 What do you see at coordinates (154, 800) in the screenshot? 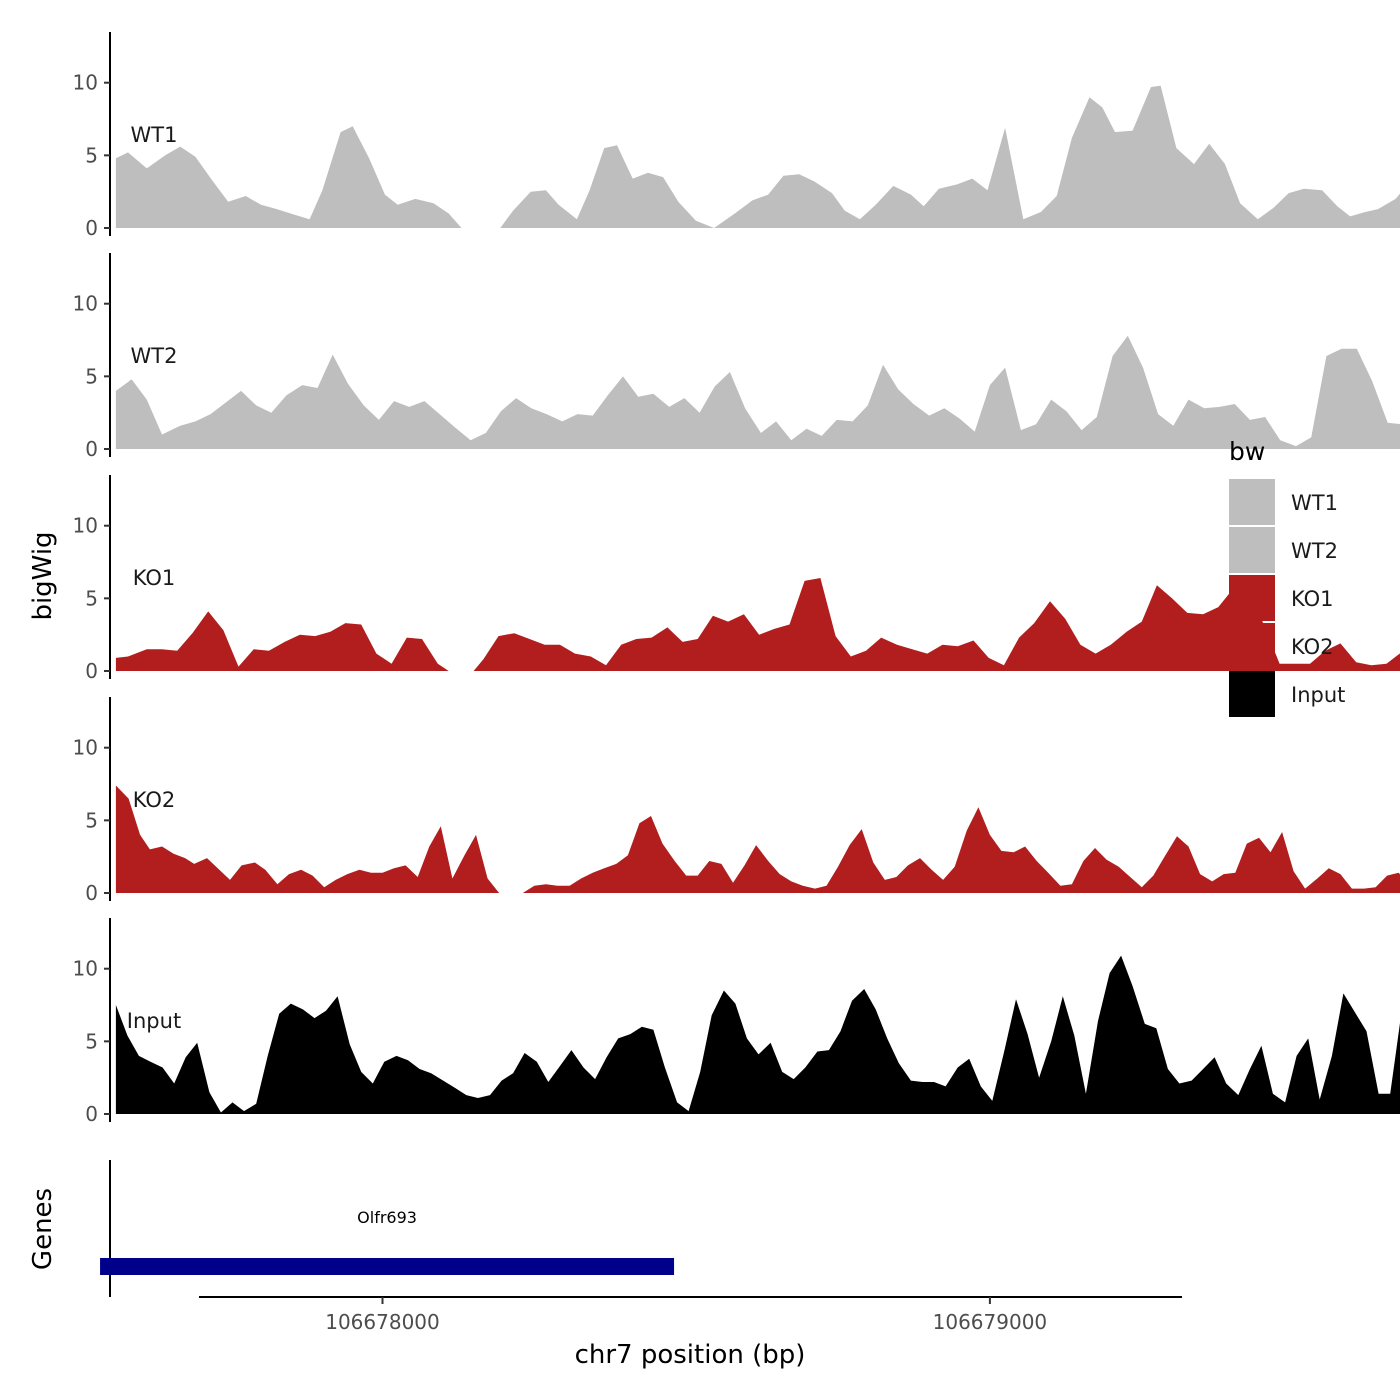
I see `track-label: KO2` at bounding box center [154, 800].